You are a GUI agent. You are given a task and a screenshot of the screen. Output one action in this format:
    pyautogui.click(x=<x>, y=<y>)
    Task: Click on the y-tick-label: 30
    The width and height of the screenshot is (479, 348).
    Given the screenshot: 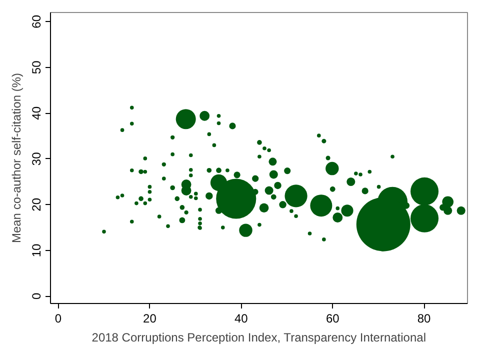 What is the action you would take?
    pyautogui.click(x=37, y=159)
    